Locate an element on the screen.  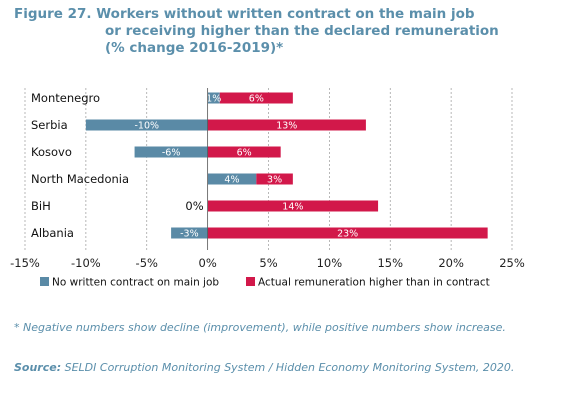
data-label-actual-remuneration: 3% is located at coordinates (274, 180).